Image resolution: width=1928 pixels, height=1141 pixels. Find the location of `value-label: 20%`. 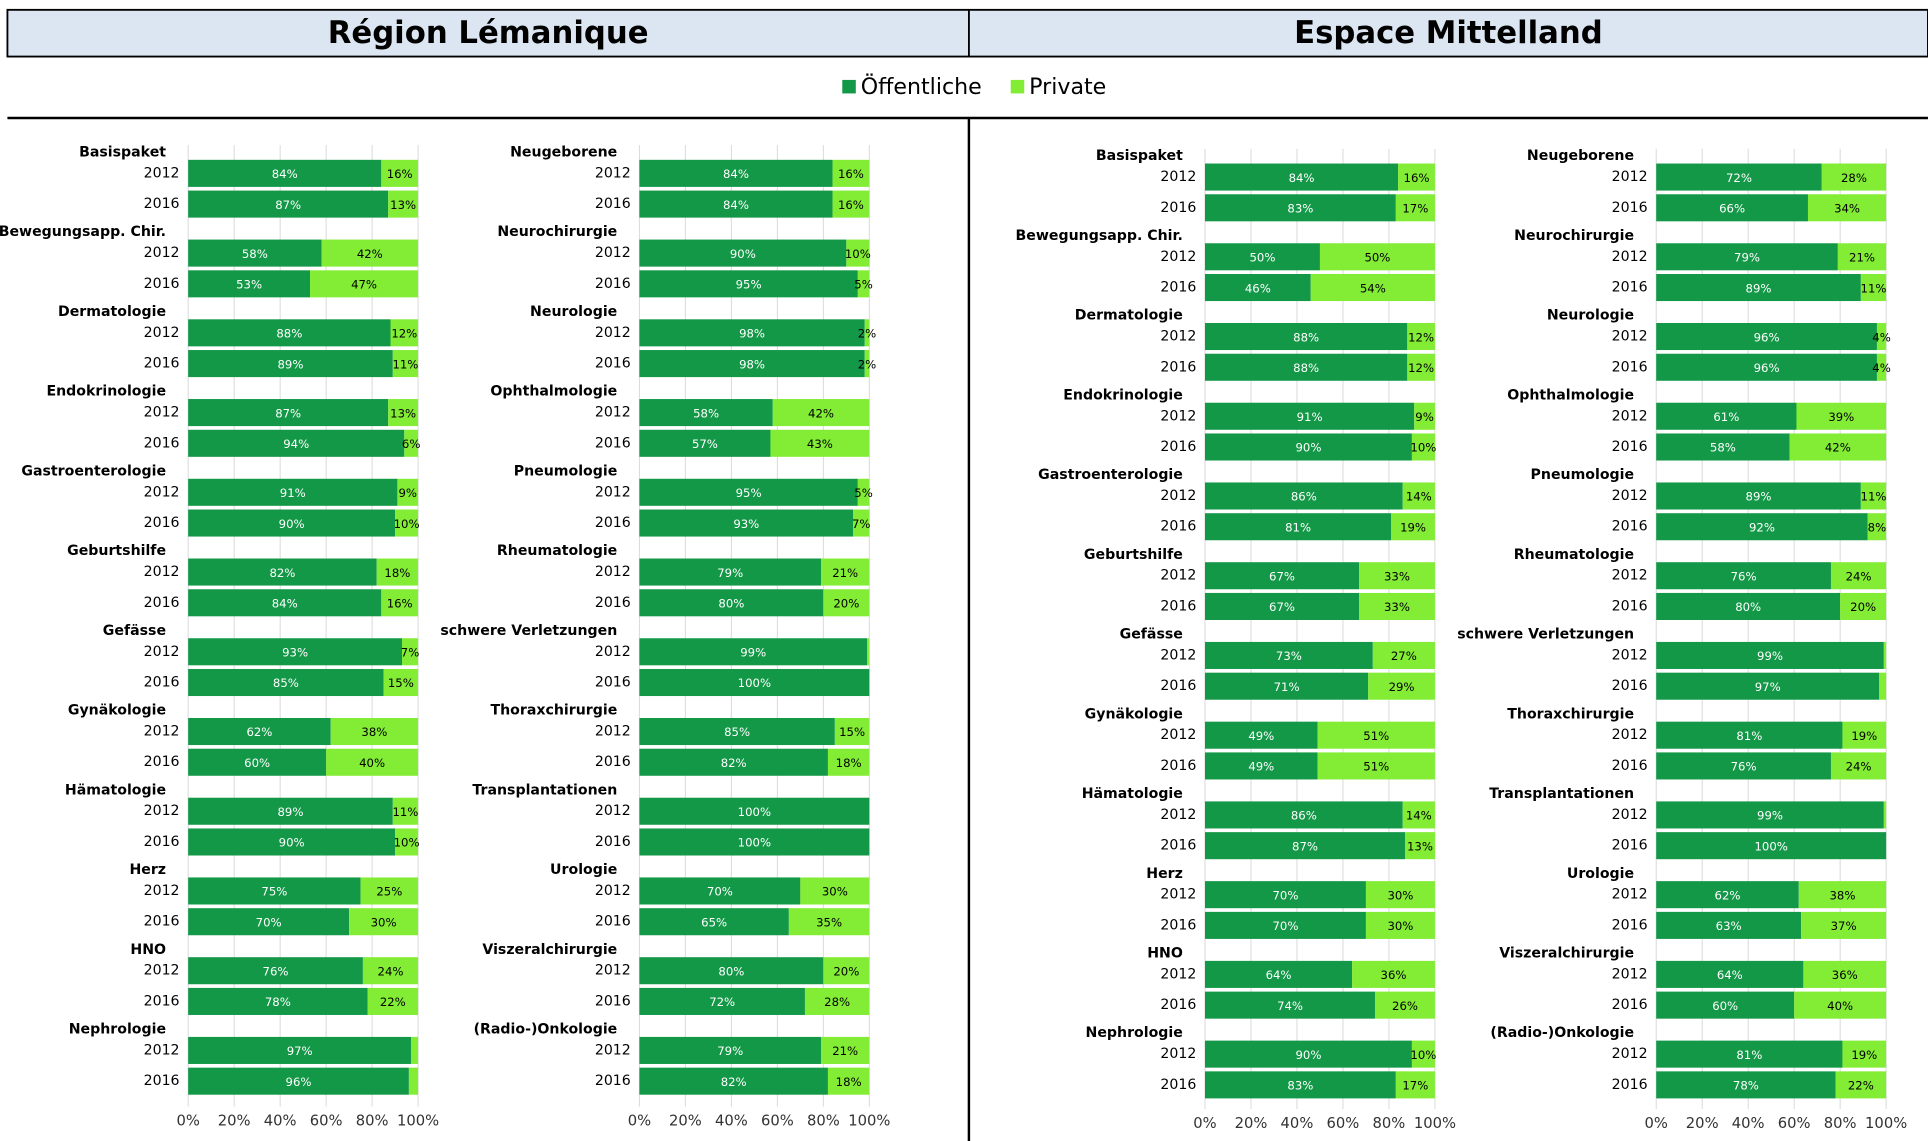

value-label: 20% is located at coordinates (1863, 607).